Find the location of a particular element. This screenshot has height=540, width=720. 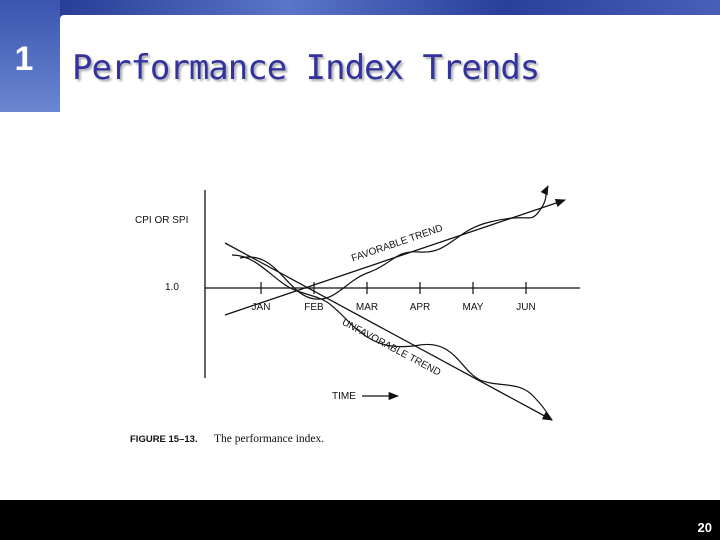

favorable-curve is located at coordinates (394, 242).